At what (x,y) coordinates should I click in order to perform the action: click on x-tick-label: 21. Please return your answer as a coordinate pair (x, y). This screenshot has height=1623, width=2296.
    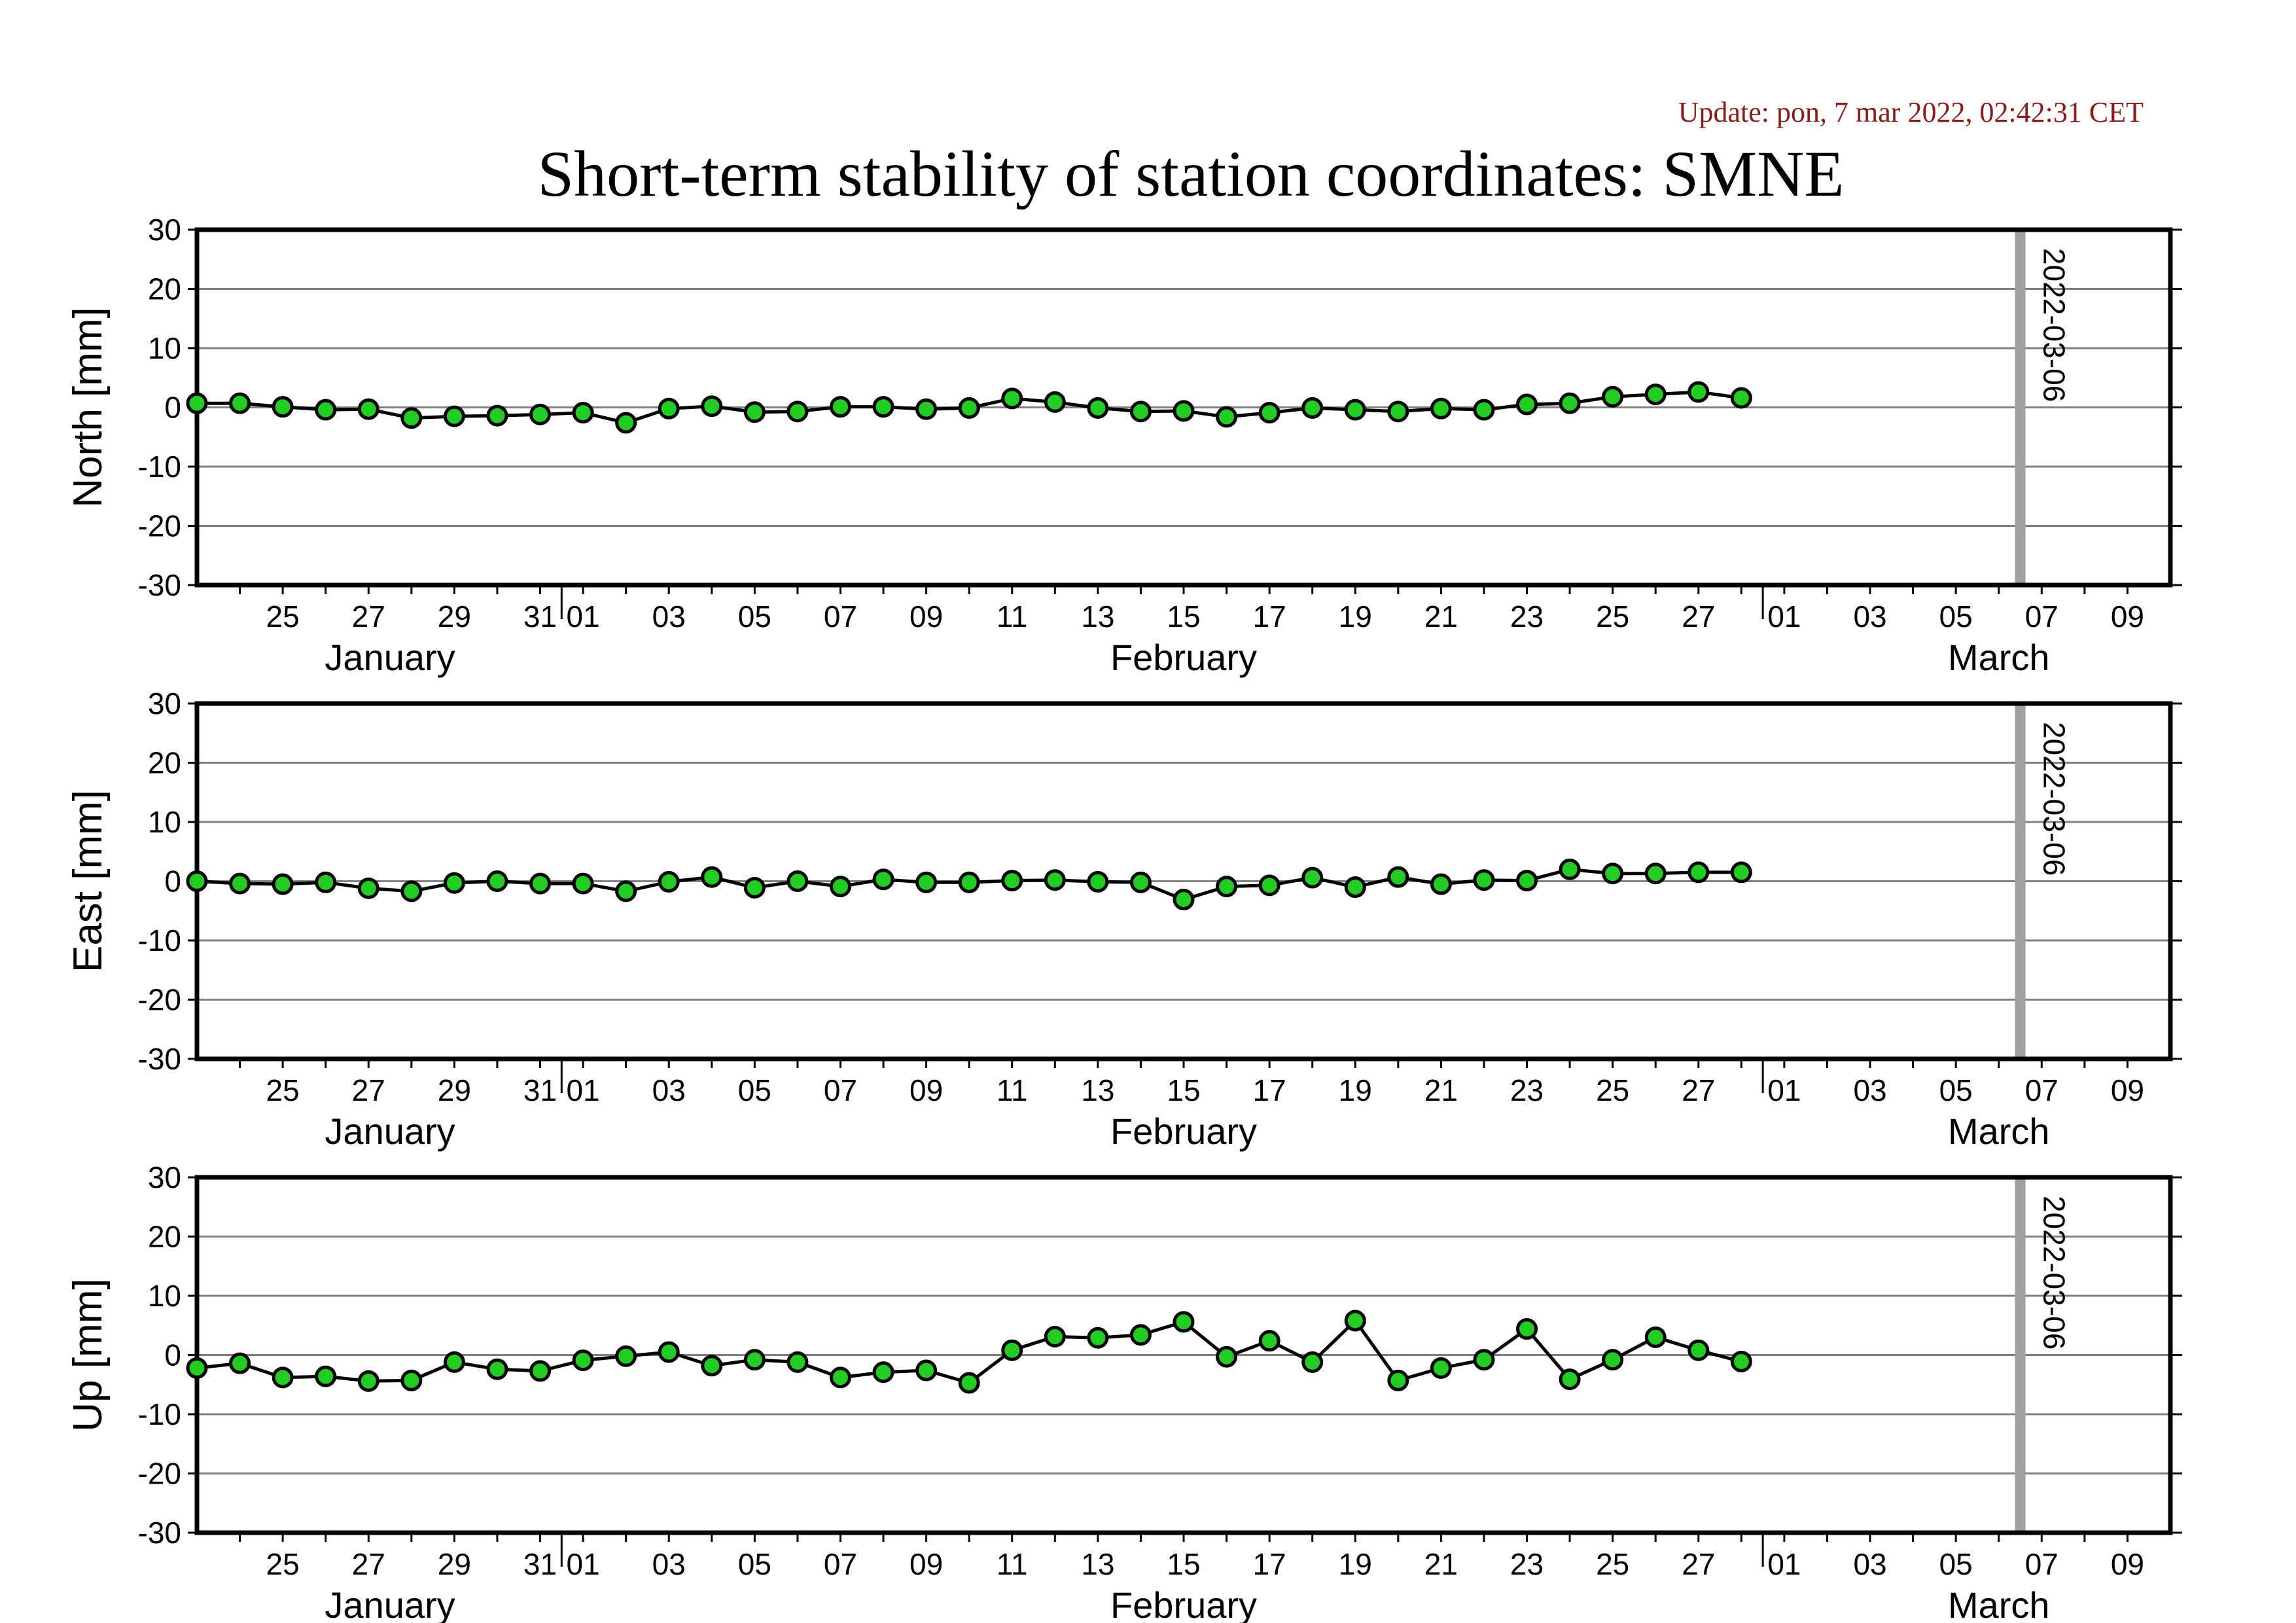
    Looking at the image, I should click on (1441, 616).